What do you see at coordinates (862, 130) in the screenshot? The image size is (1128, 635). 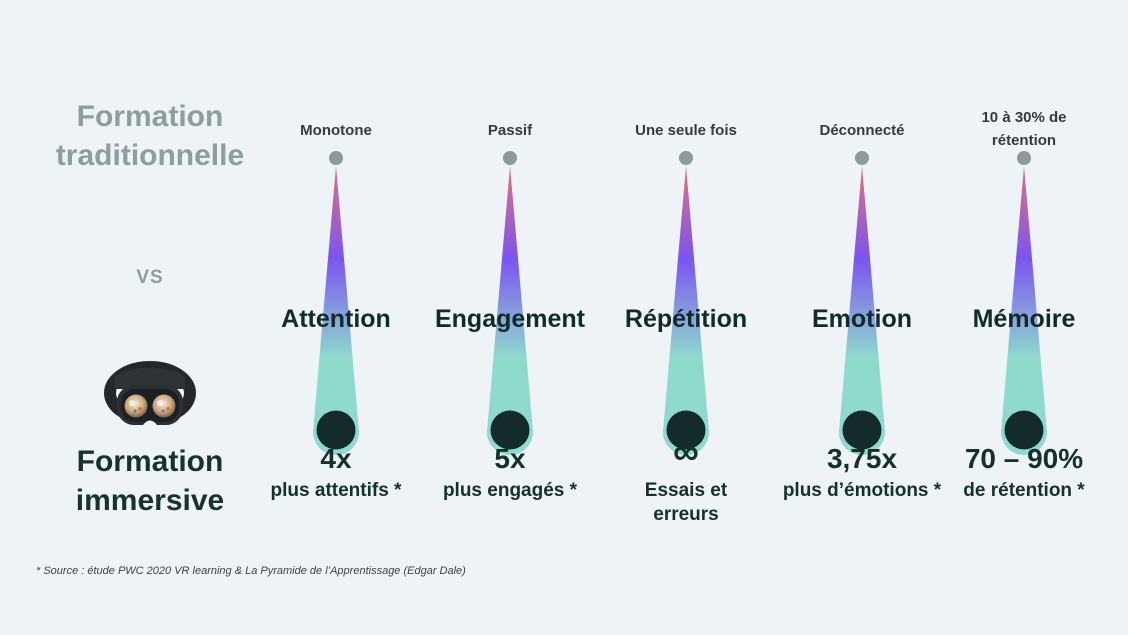 I see `traditional-trait-label: Déconnecté` at bounding box center [862, 130].